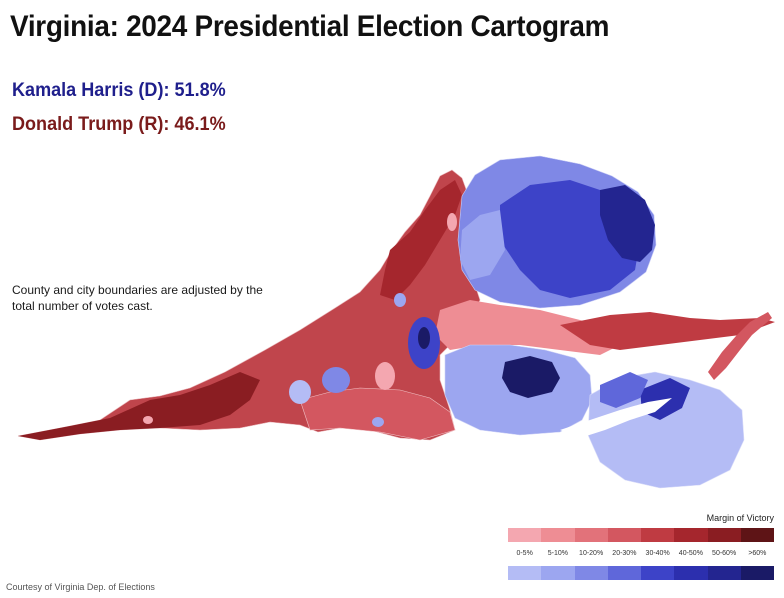  I want to click on legend-title: Margin of Victory, so click(740, 518).